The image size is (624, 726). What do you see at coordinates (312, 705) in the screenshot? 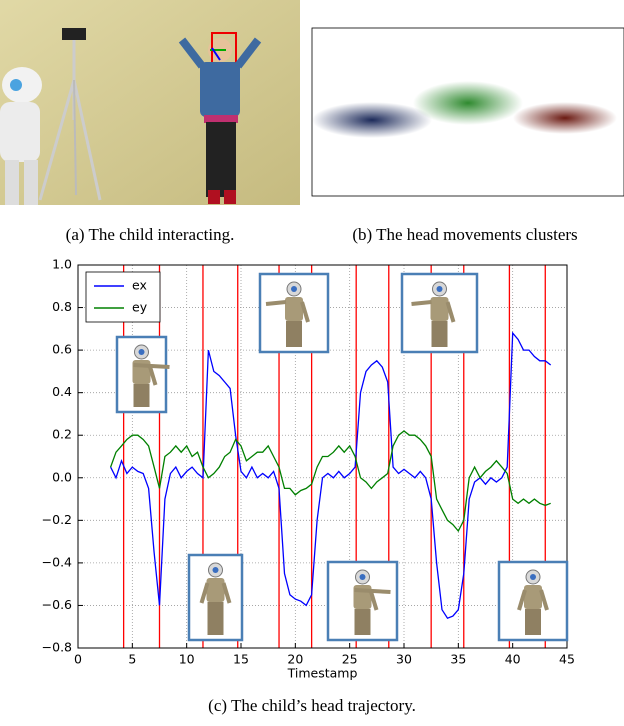
I see `caption-c: (c) The child’s head trajectory.` at bounding box center [312, 705].